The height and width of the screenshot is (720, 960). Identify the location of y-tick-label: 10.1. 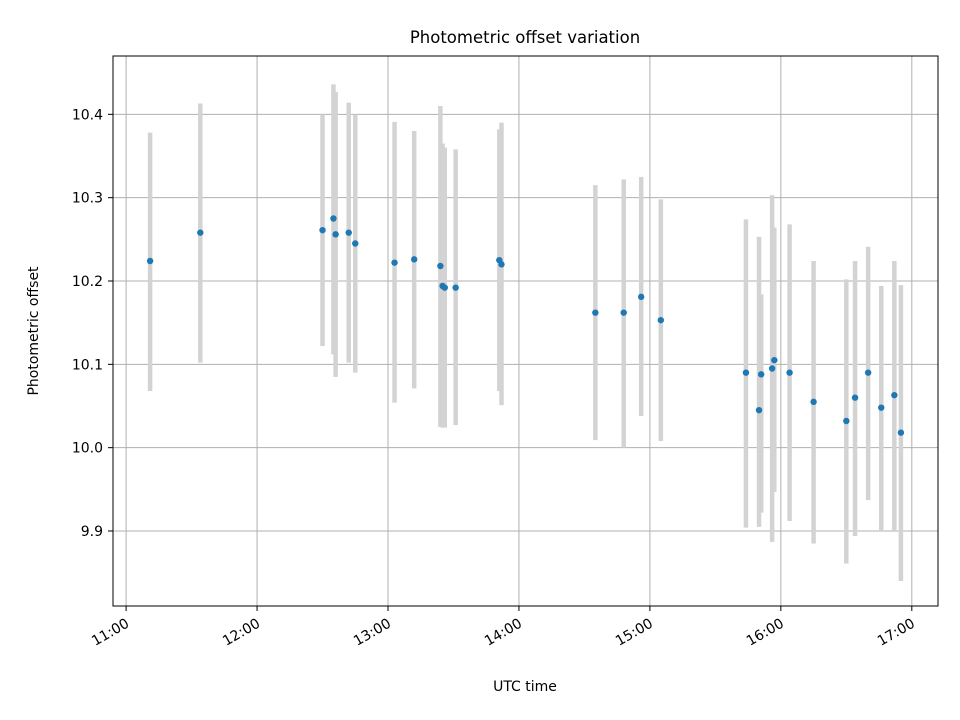
(87, 365).